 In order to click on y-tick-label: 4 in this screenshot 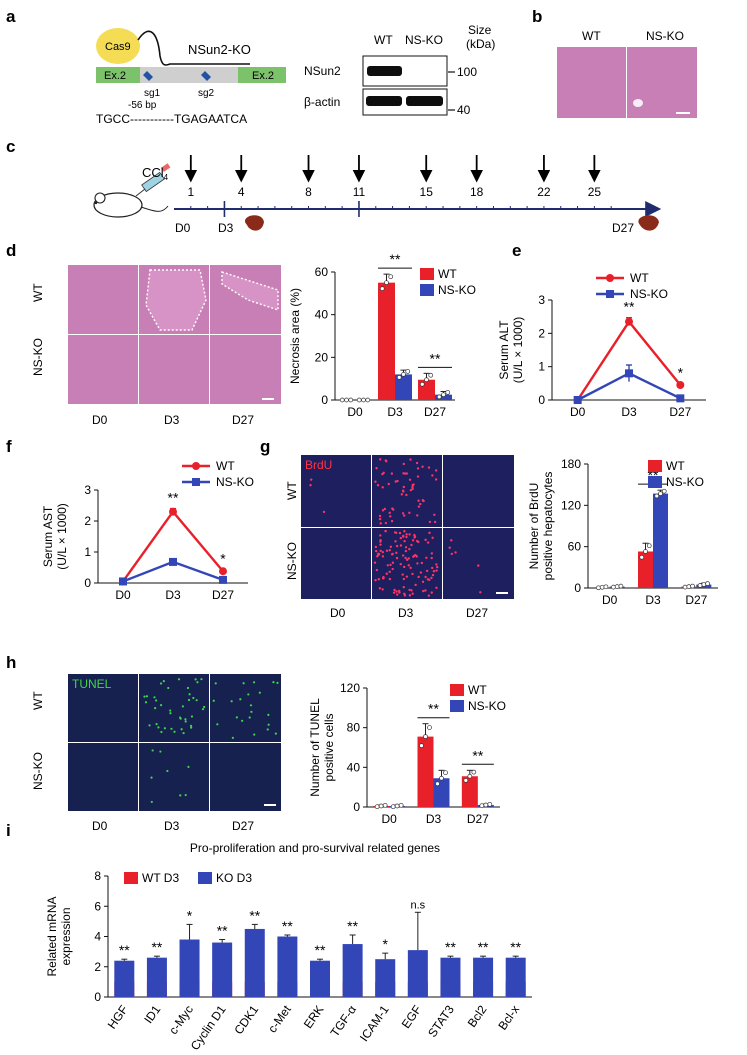, I will do `click(97, 937)`.